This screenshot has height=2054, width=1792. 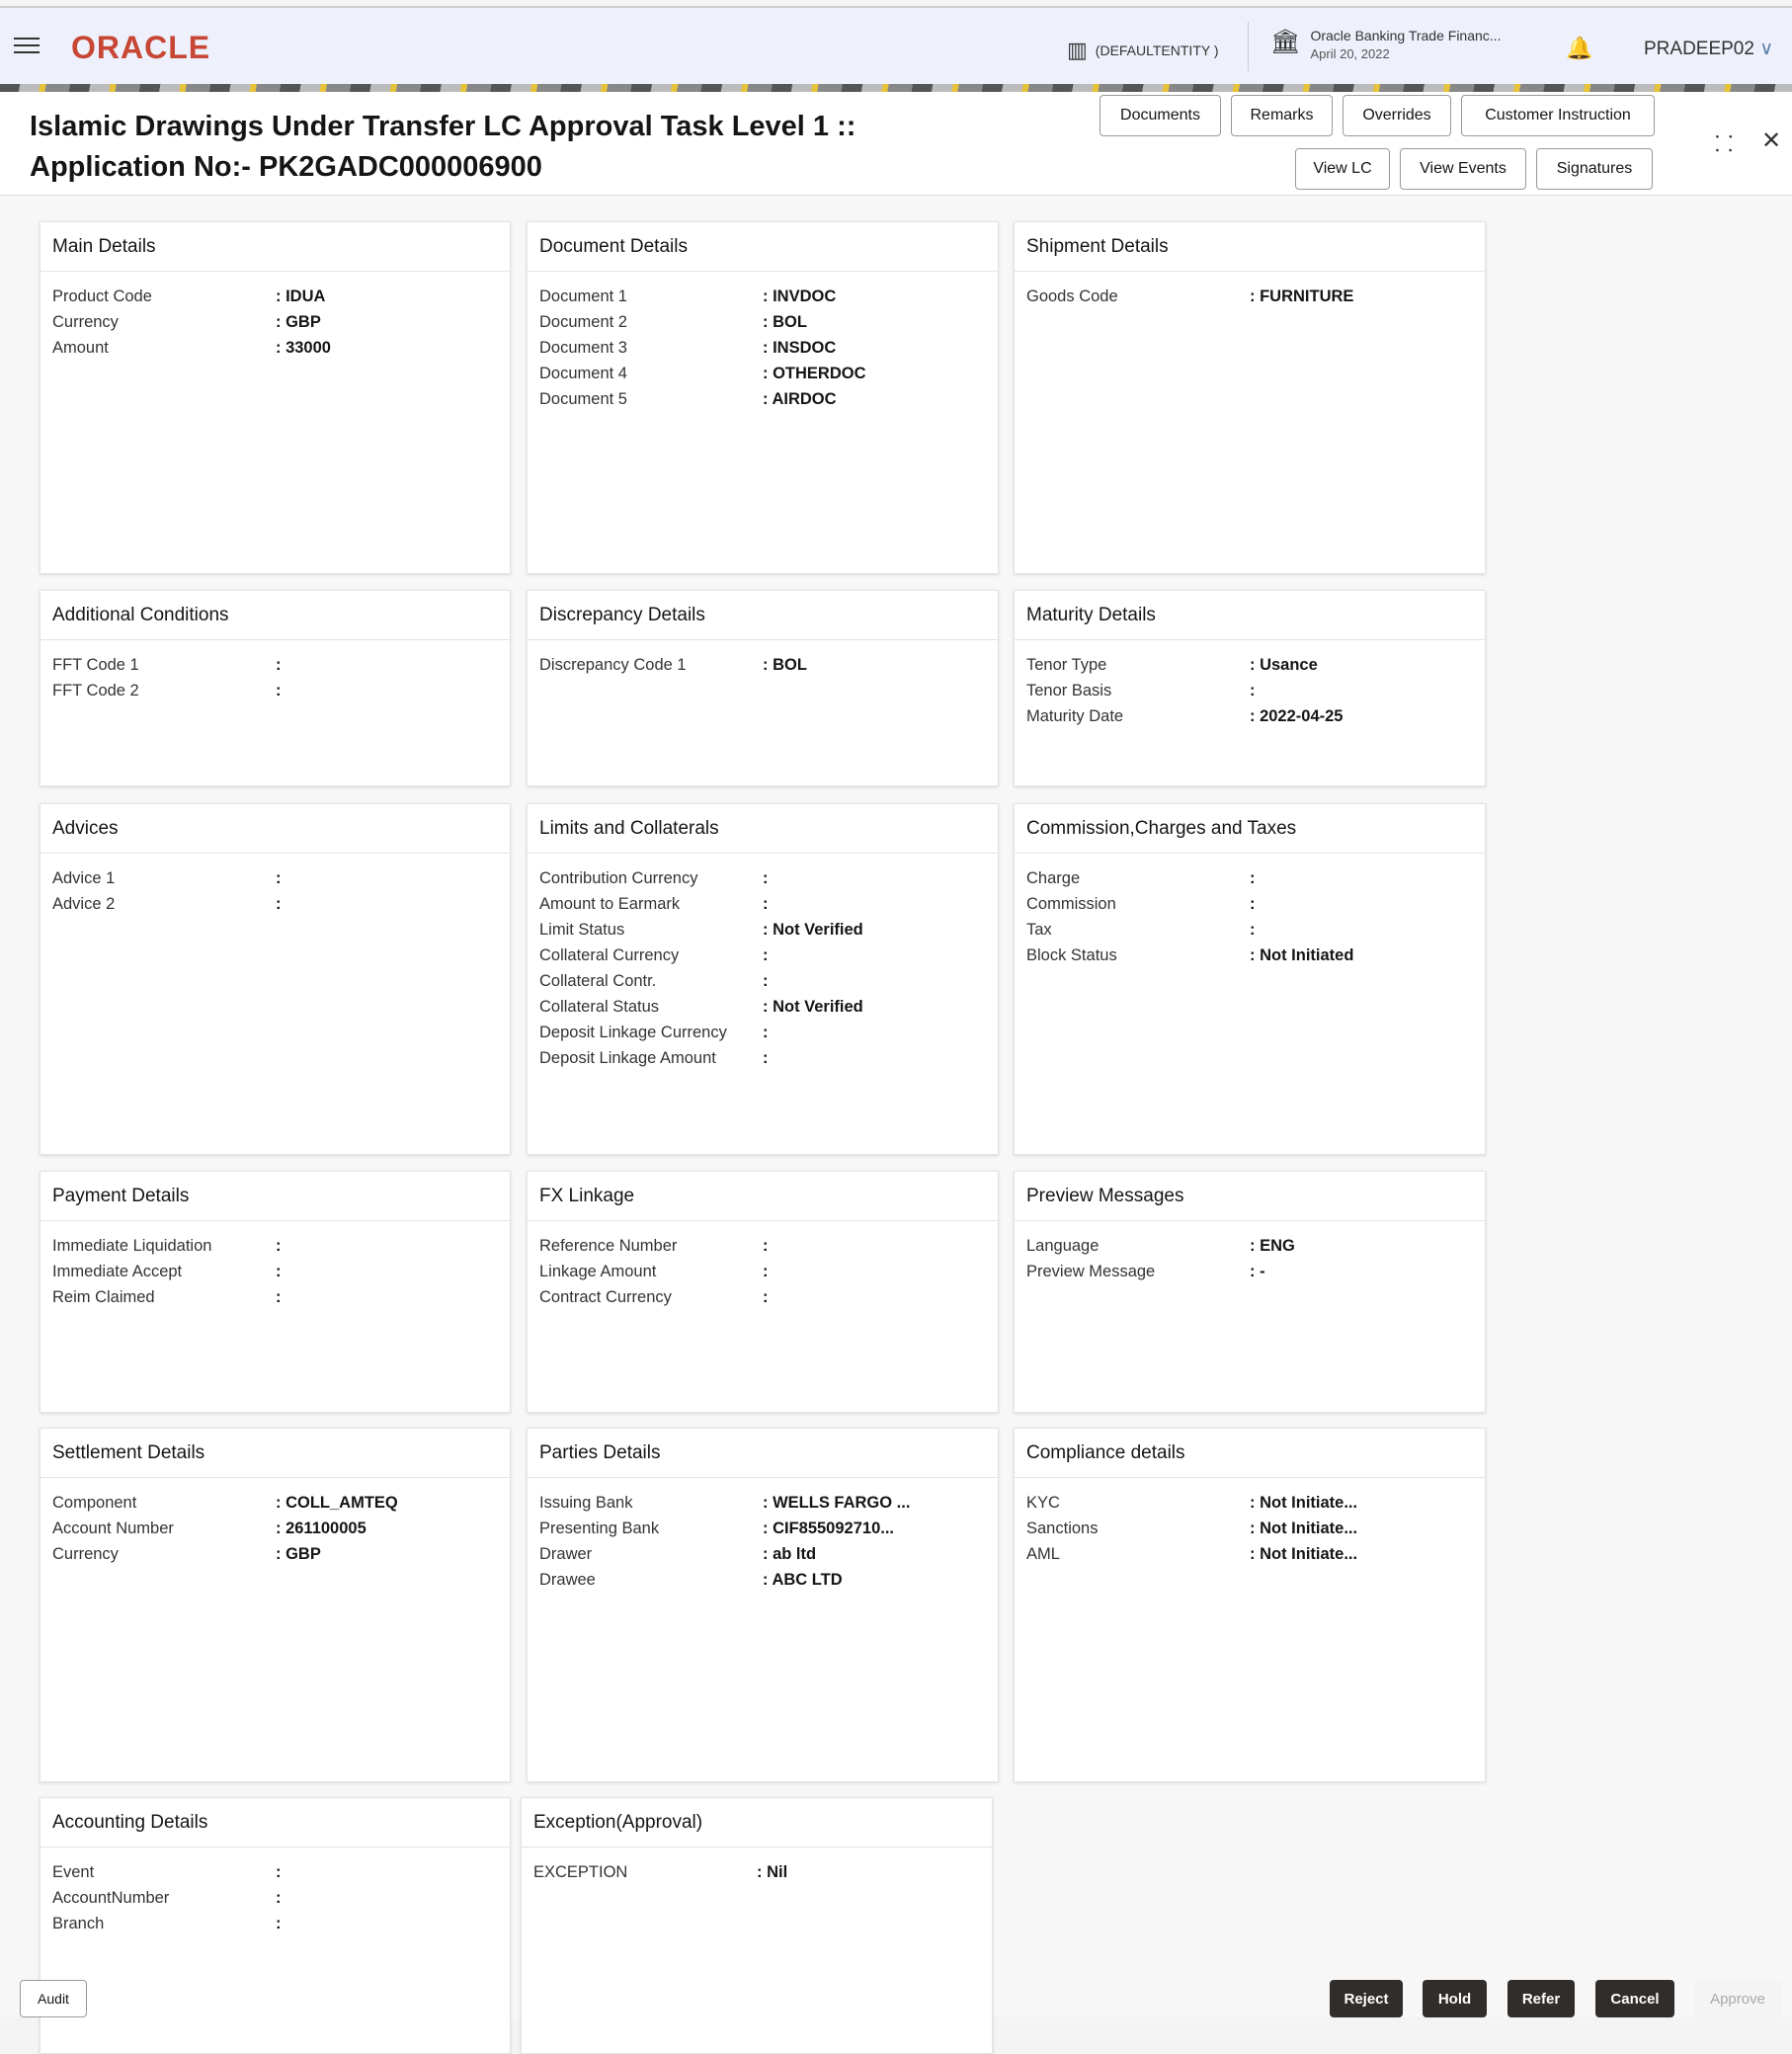 I want to click on field-row: FFT Code 2:, so click(x=275, y=694).